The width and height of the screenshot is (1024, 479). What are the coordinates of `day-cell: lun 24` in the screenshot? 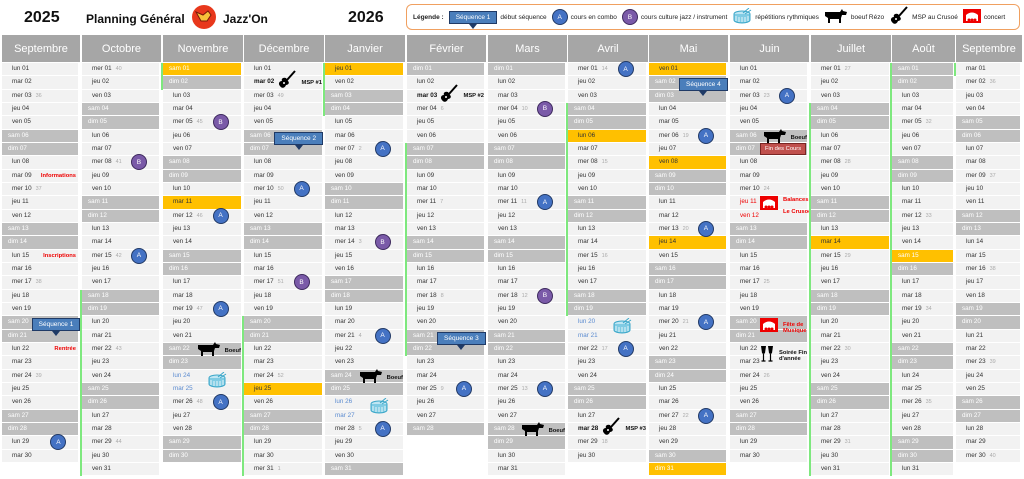 It's located at (922, 375).